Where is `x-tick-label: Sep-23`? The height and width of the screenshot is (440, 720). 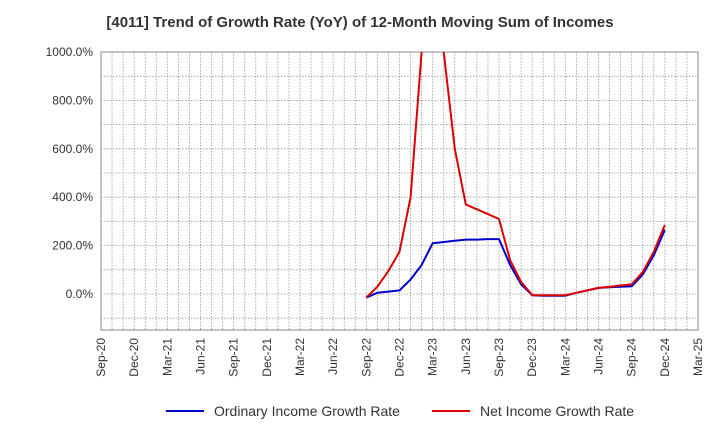 x-tick-label: Sep-23 is located at coordinates (499, 357).